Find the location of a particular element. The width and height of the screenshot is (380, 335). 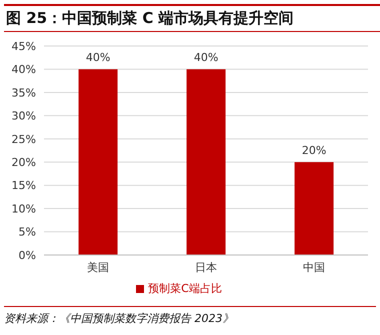

y-tick-label: 15% is located at coordinates (24, 185).